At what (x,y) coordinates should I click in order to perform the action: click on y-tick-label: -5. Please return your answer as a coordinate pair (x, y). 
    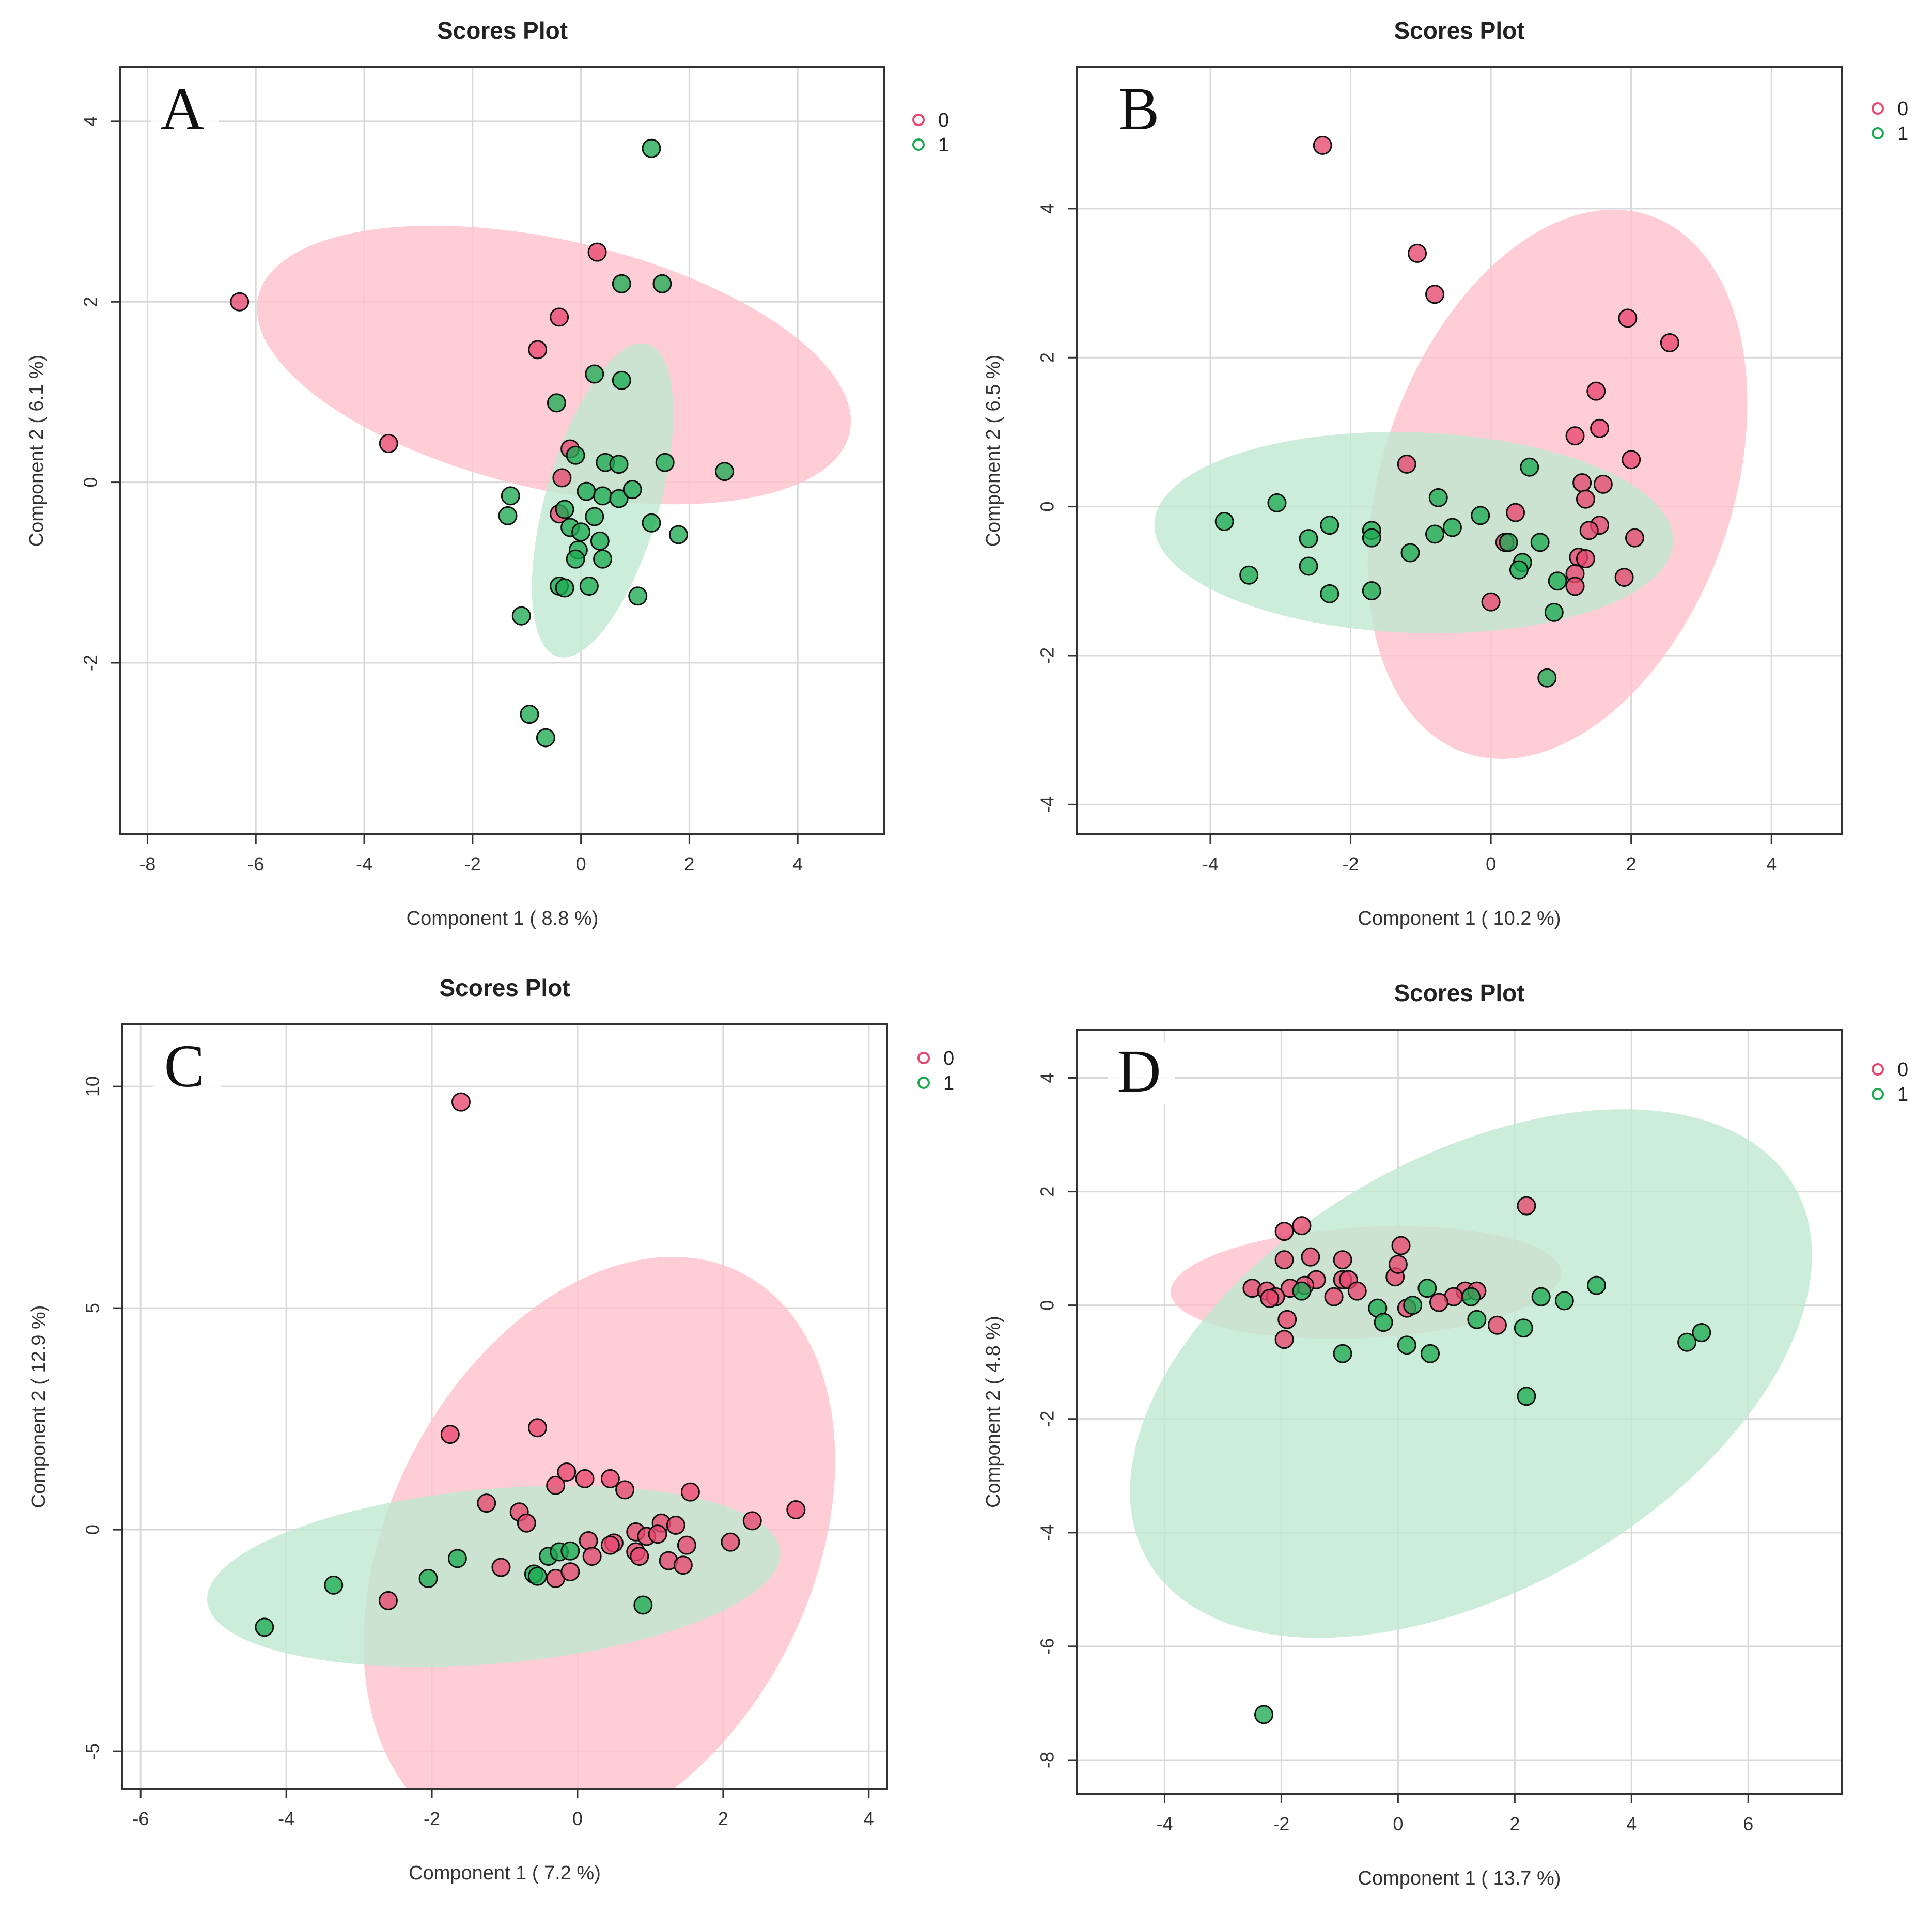
    Looking at the image, I should click on (92, 1752).